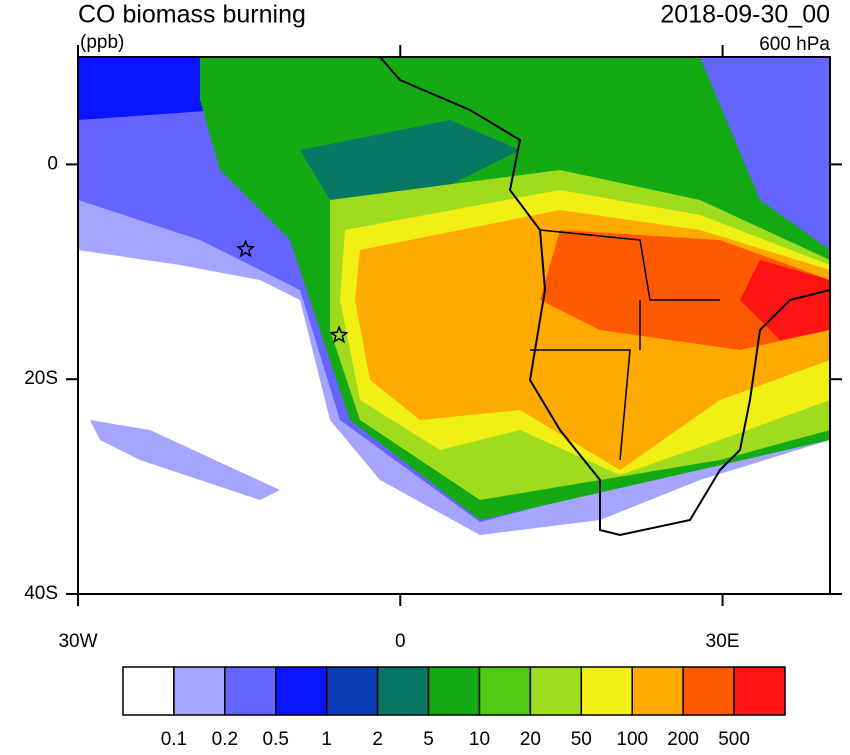  Describe the element at coordinates (102, 42) in the screenshot. I see `units: (ppb)` at that location.